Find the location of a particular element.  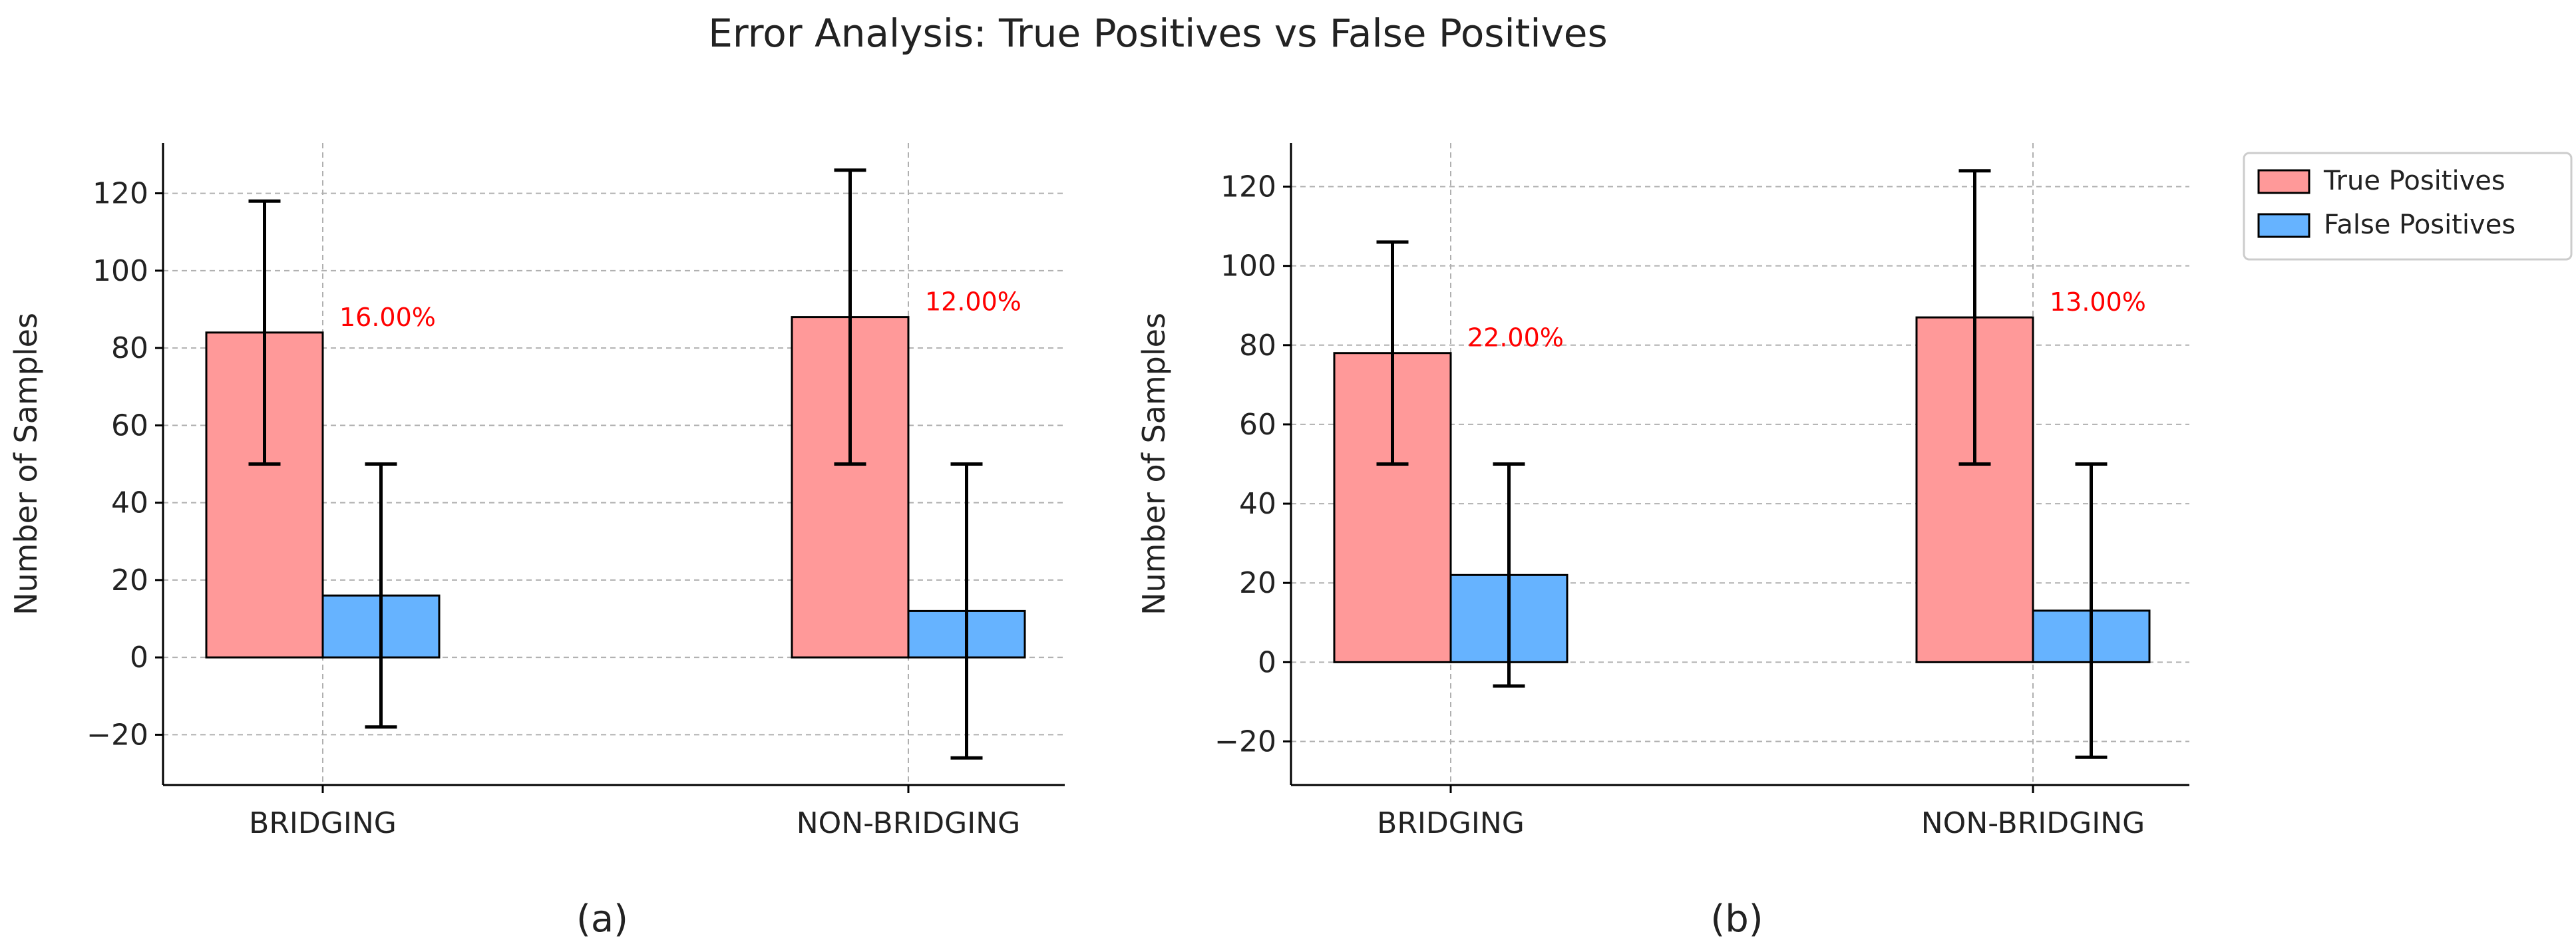

legend-label-true-positives: True Positives is located at coordinates (2414, 181).